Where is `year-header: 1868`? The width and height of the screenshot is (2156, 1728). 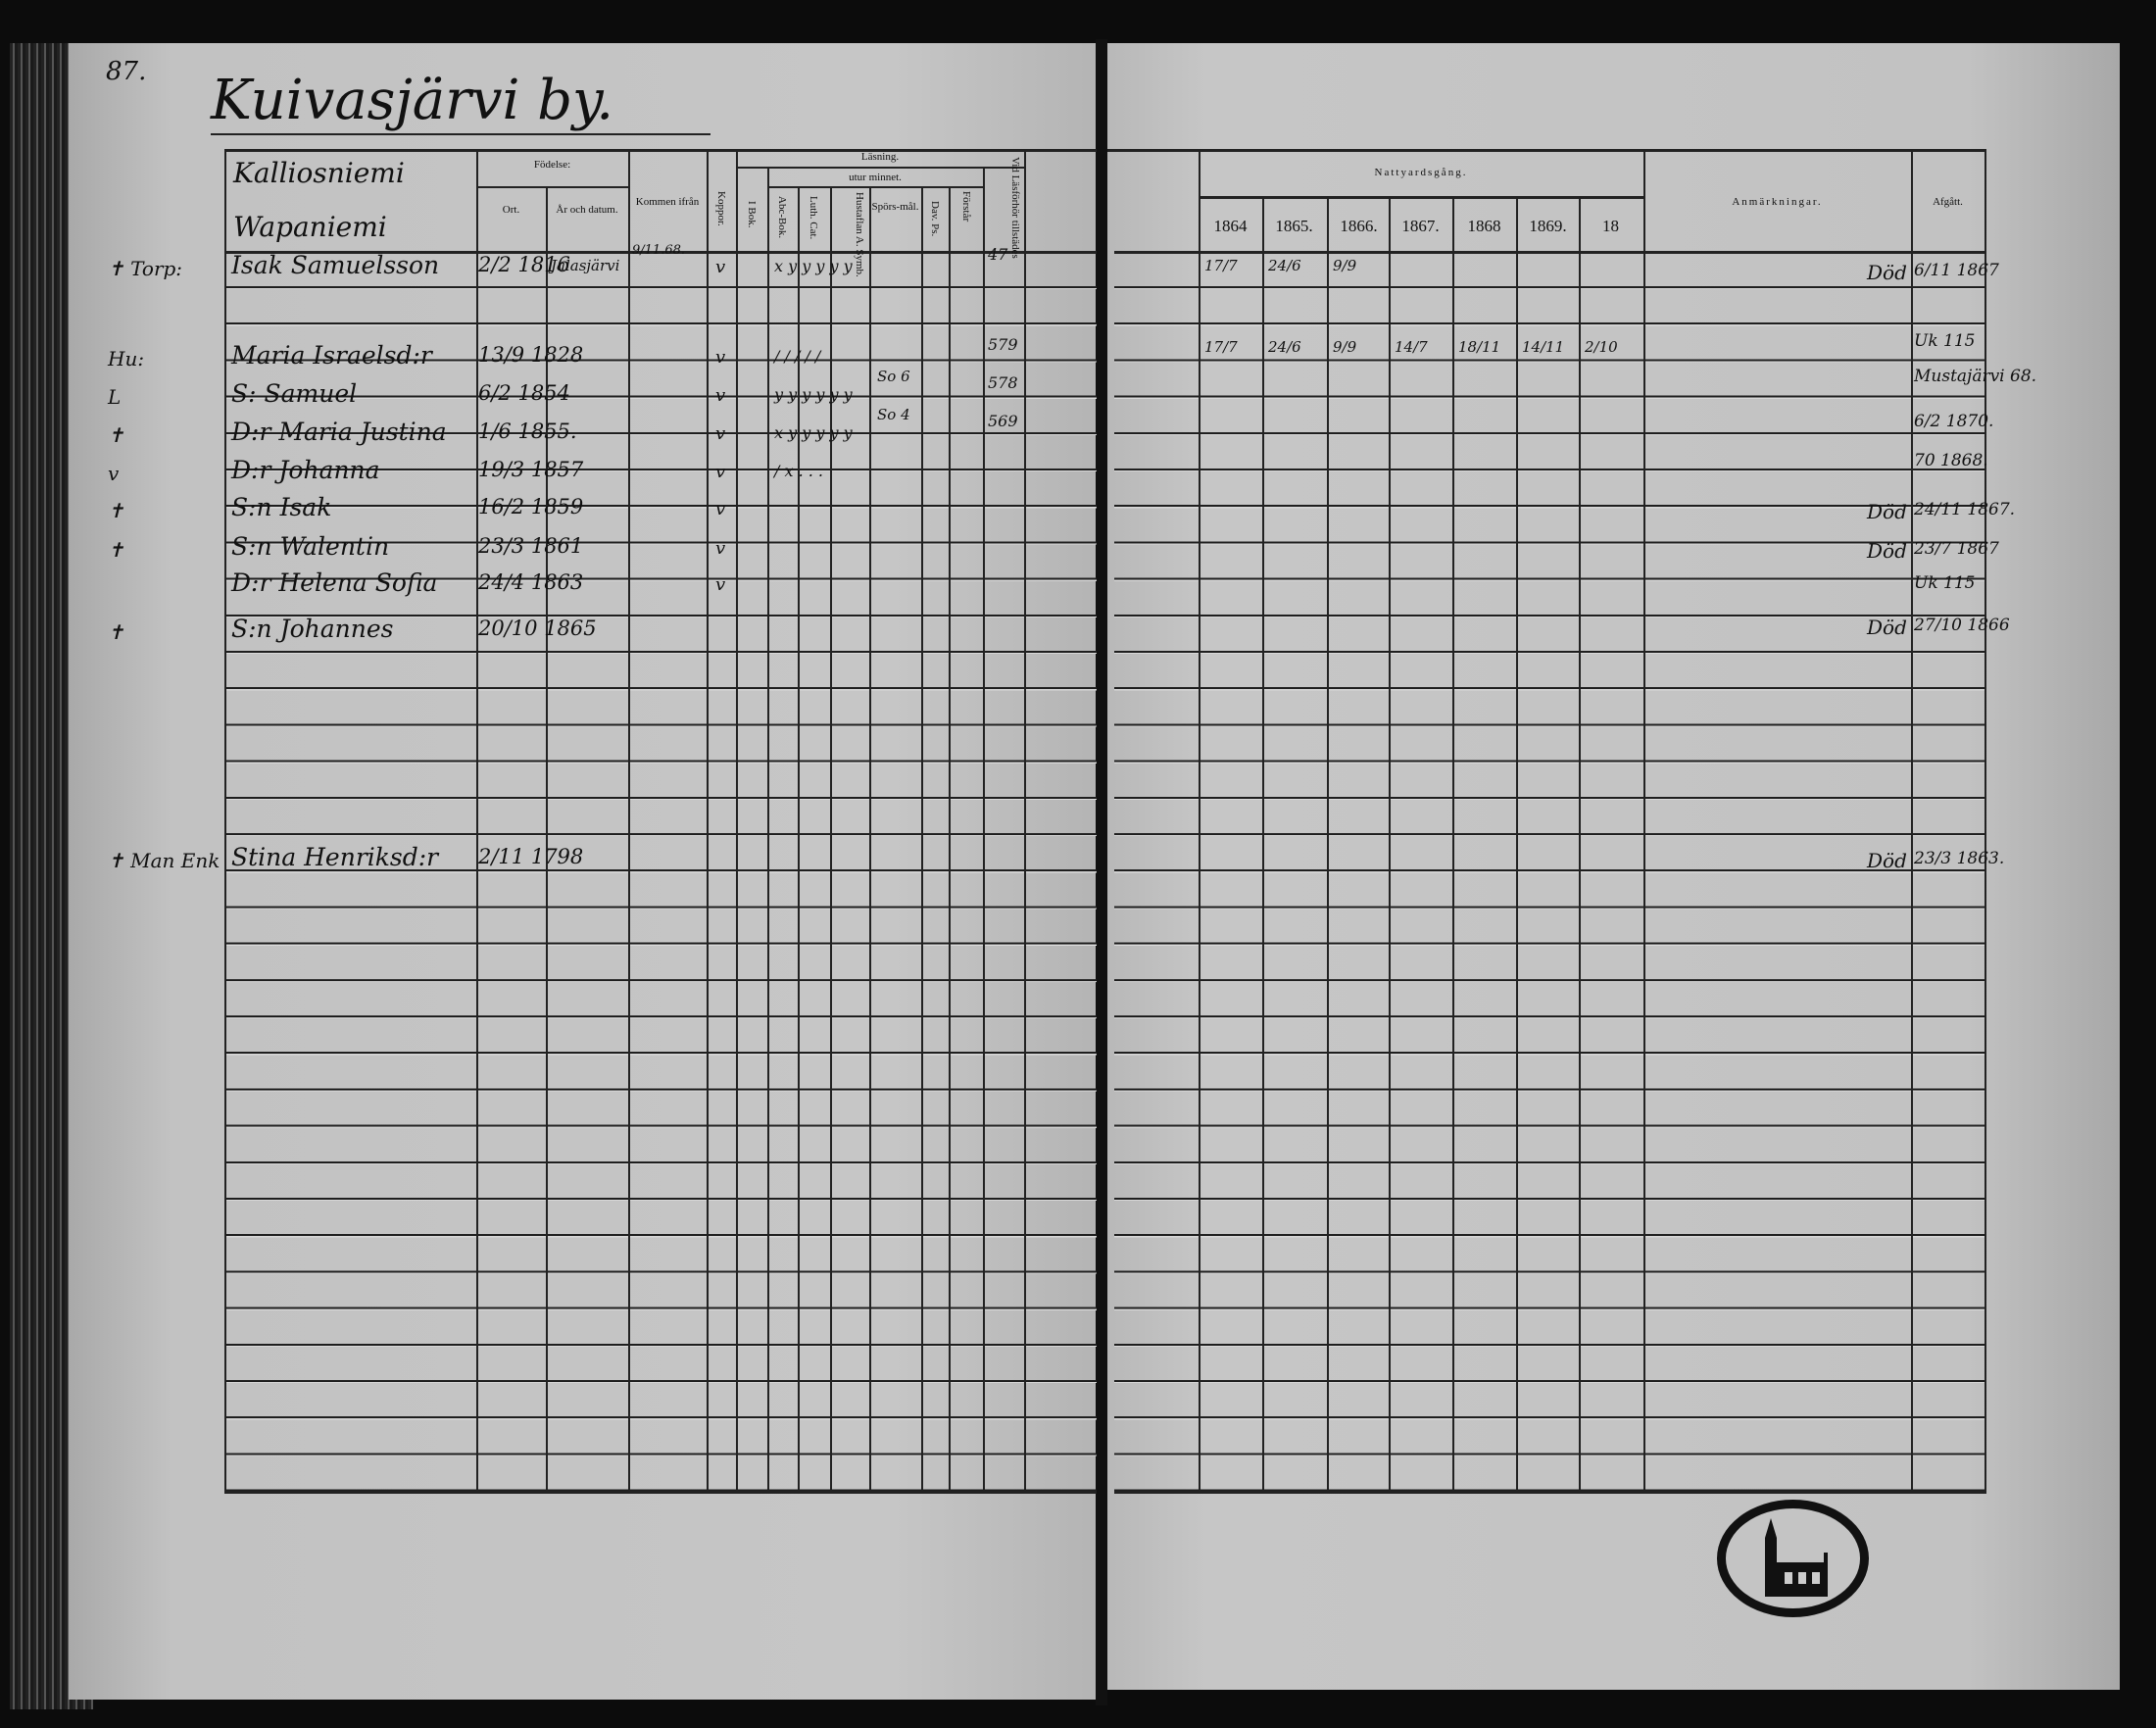
year-header: 1868 is located at coordinates (1484, 226).